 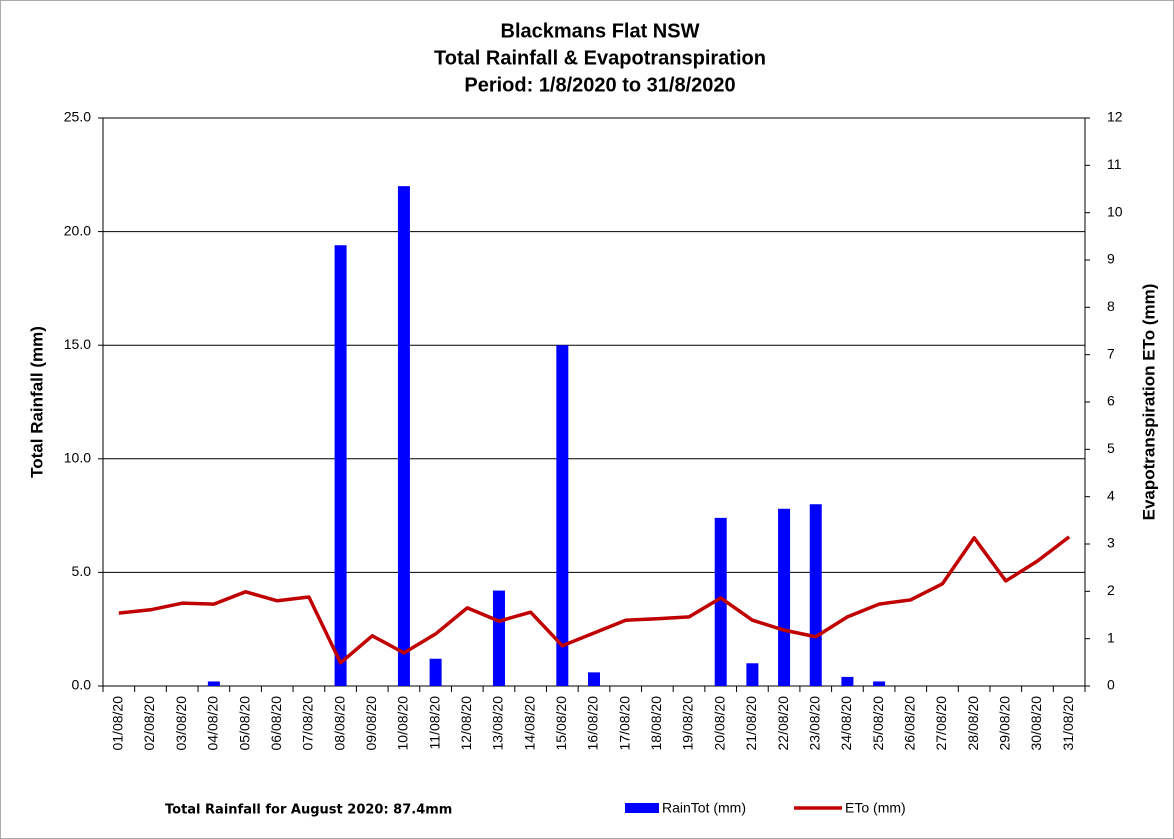 What do you see at coordinates (466, 723) in the screenshot?
I see `x-tick-label: 12/08/20` at bounding box center [466, 723].